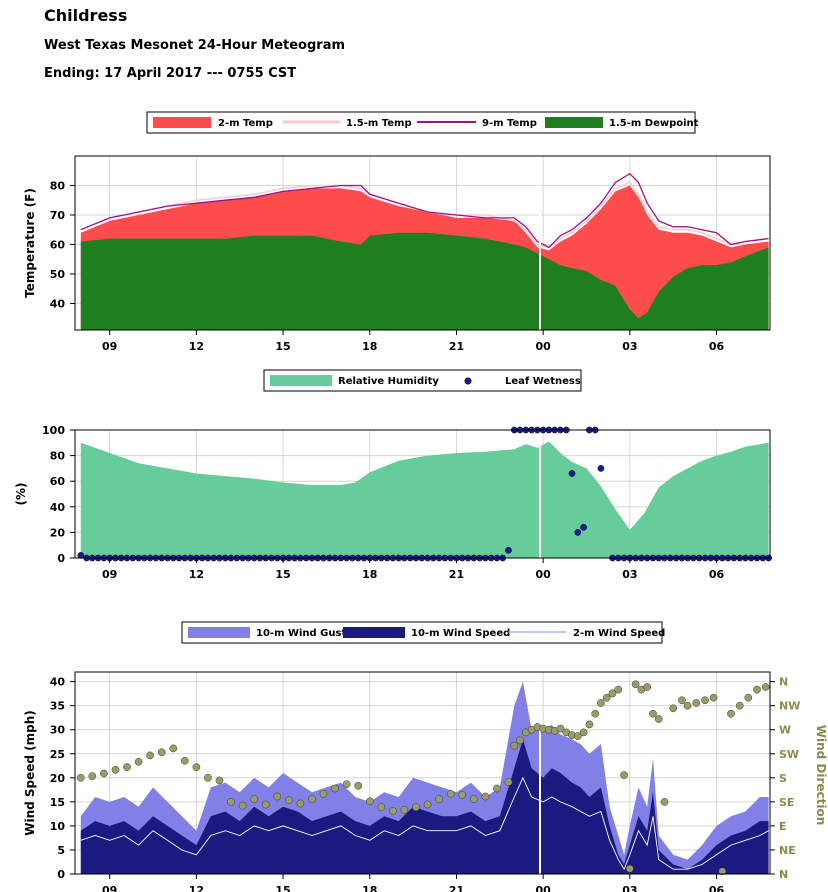 The height and width of the screenshot is (892, 828). Describe the element at coordinates (86, 15) in the screenshot. I see `station-title: Childress` at that location.